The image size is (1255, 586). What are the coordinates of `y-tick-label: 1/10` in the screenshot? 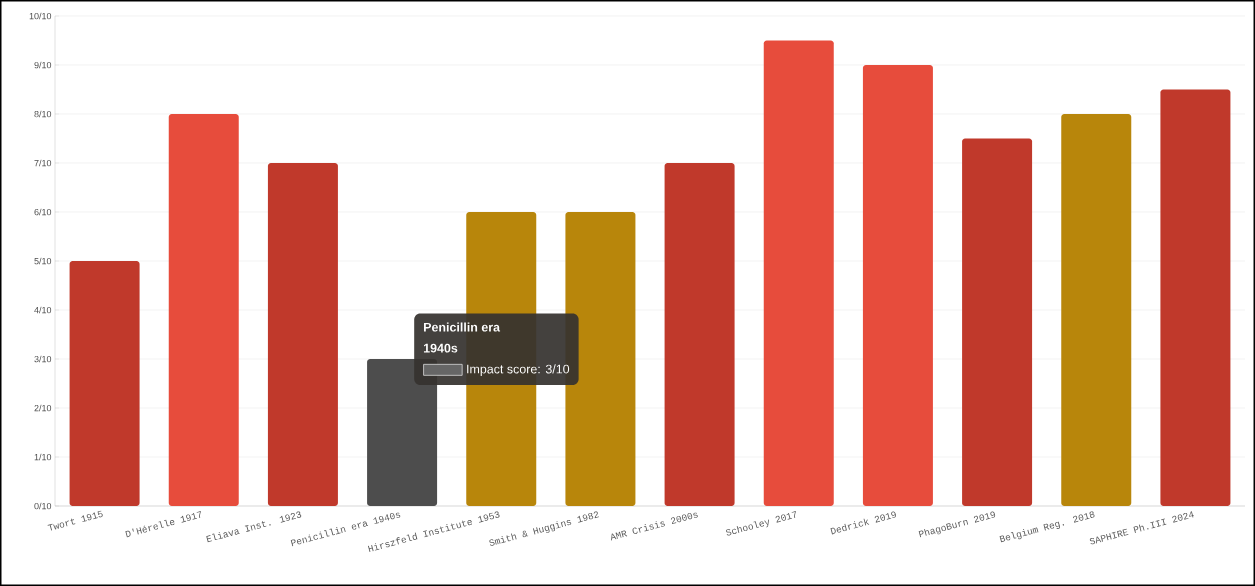 It's located at (43, 457).